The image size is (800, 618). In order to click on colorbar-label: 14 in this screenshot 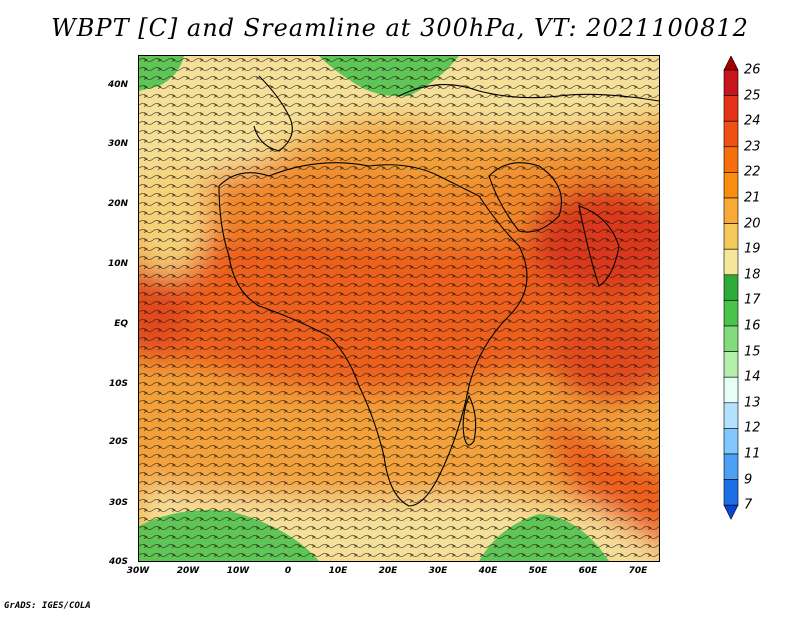, I will do `click(752, 377)`.